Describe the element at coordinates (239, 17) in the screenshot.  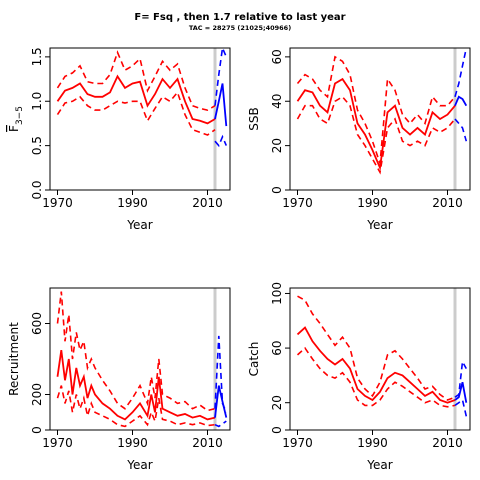
I see `figure-title: F= Fsq , then 1.7 relative to last year` at that location.